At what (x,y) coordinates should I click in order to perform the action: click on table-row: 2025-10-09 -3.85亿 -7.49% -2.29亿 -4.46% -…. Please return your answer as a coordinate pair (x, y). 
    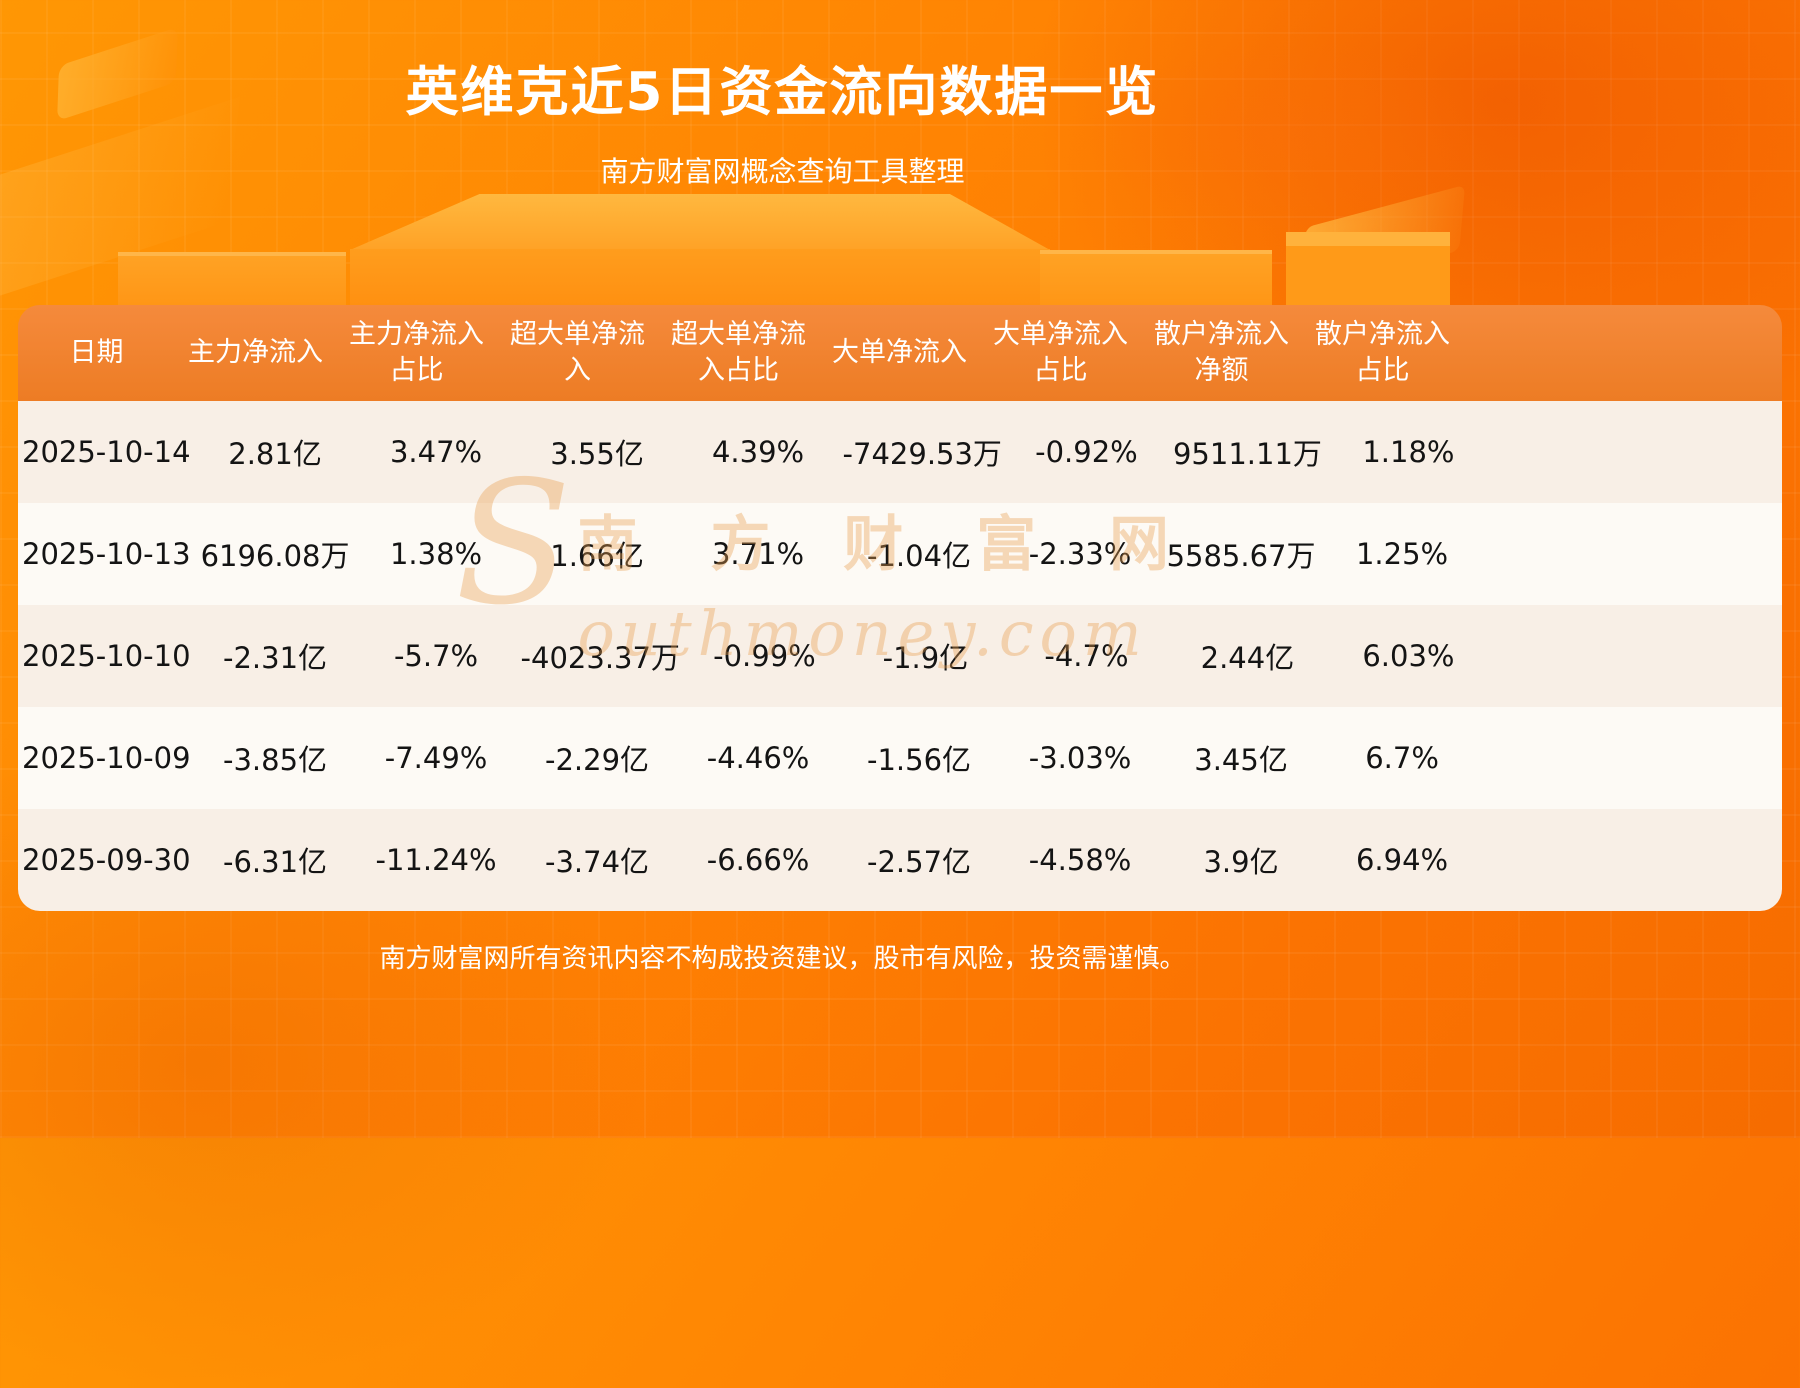
    Looking at the image, I should click on (900, 758).